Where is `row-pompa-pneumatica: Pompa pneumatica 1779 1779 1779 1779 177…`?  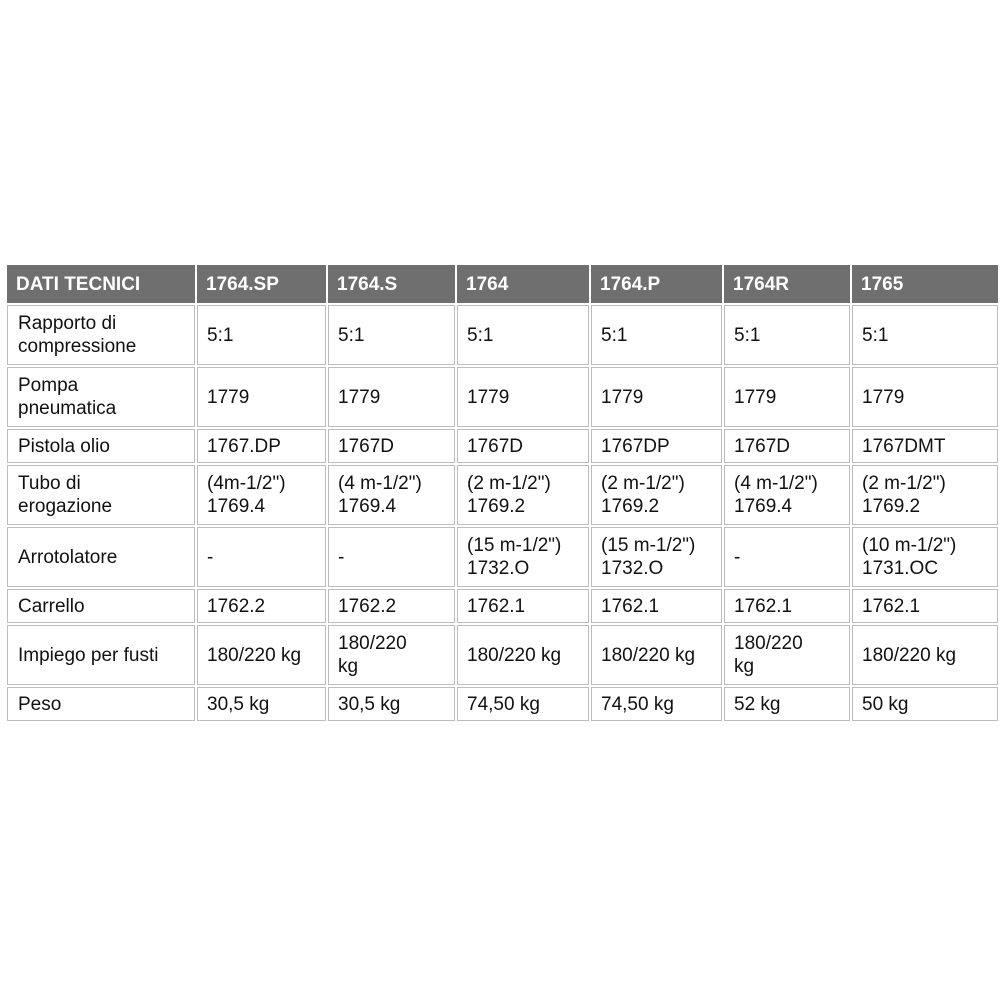
row-pompa-pneumatica: Pompa pneumatica 1779 1779 1779 1779 177… is located at coordinates (502, 397).